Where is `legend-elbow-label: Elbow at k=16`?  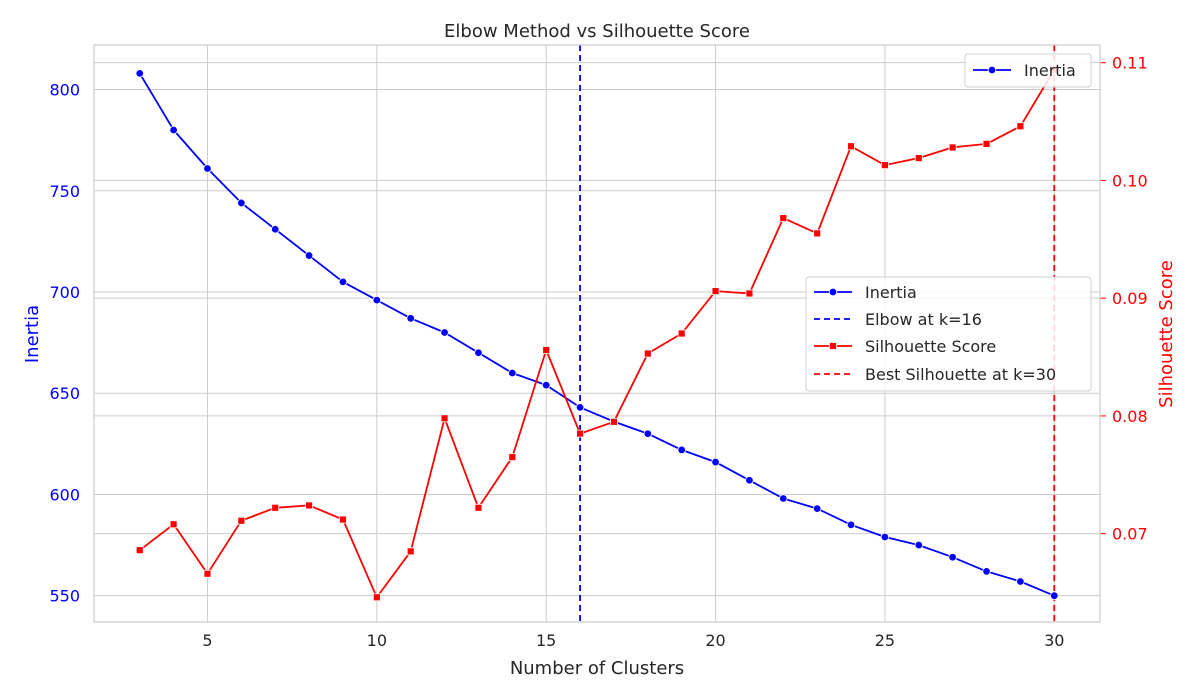 legend-elbow-label: Elbow at k=16 is located at coordinates (923, 319).